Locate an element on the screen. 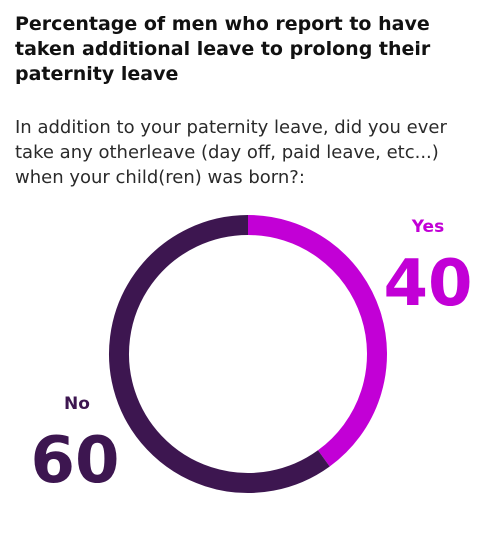  yes-value: 40 is located at coordinates (427, 284).